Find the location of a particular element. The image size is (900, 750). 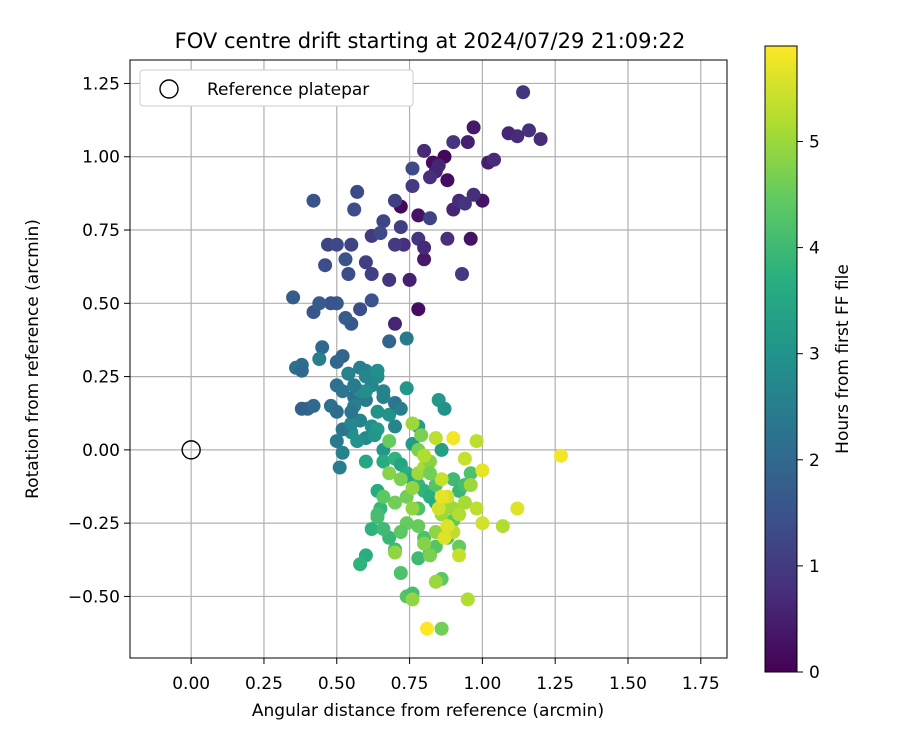

x-tick-label: 1.75 is located at coordinates (701, 684).